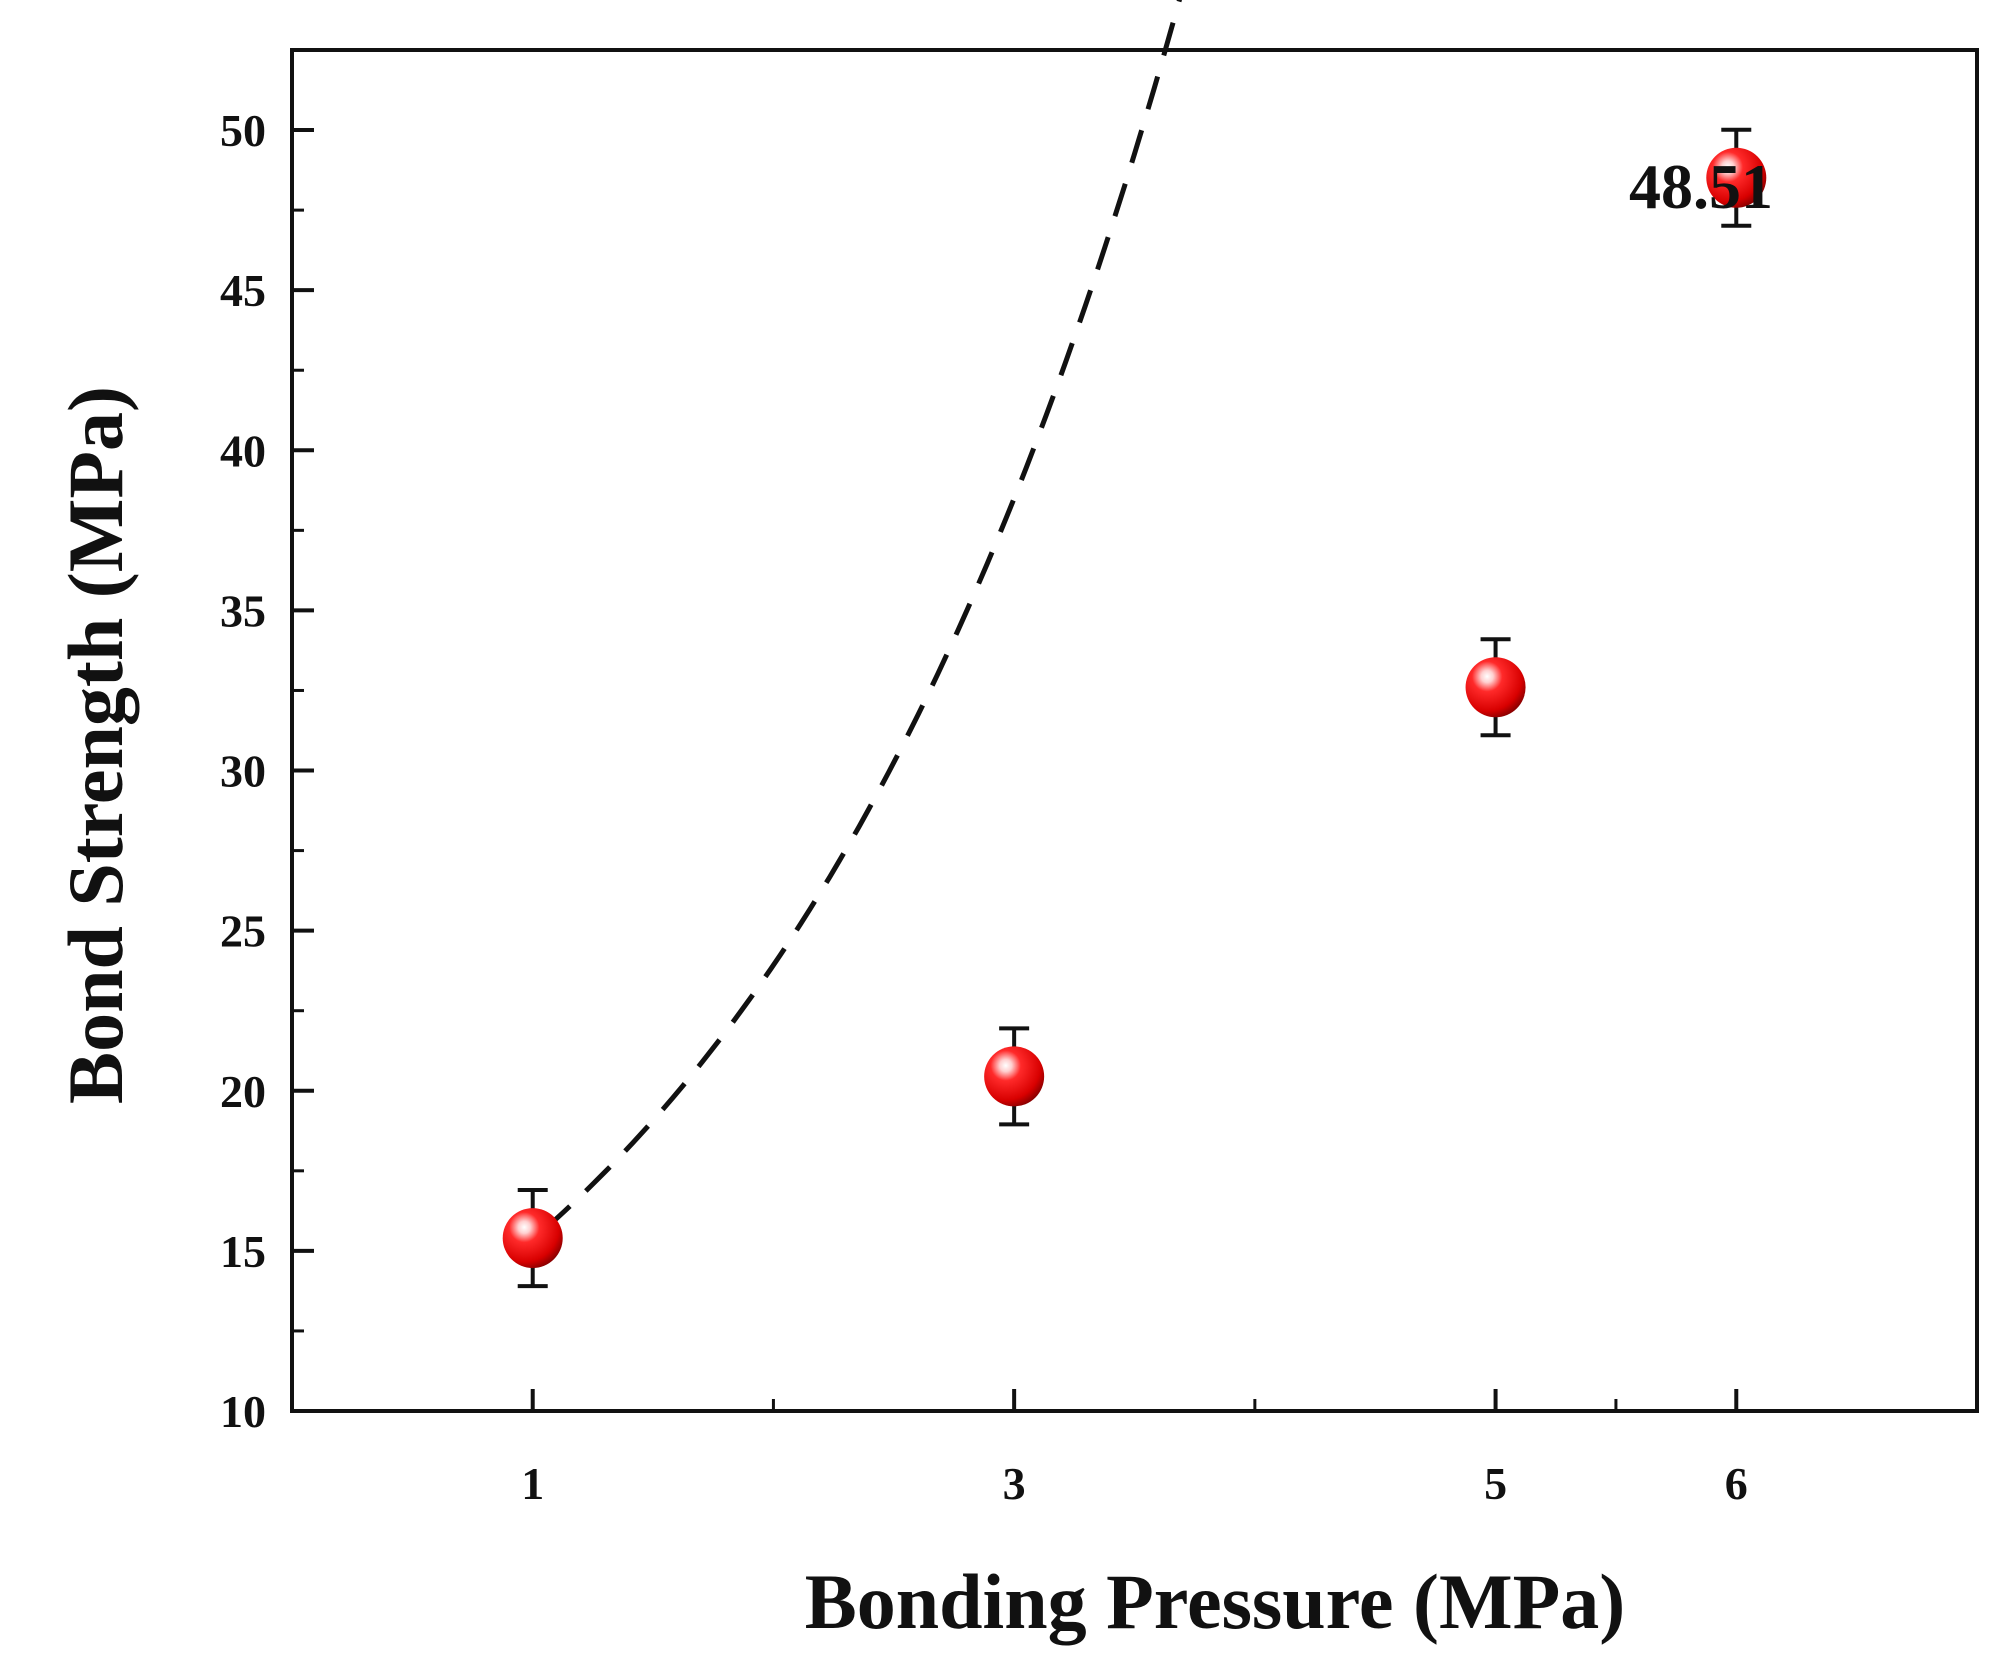 The width and height of the screenshot is (2003, 1667). I want to click on x-tick-label: 5, so click(1495, 1483).